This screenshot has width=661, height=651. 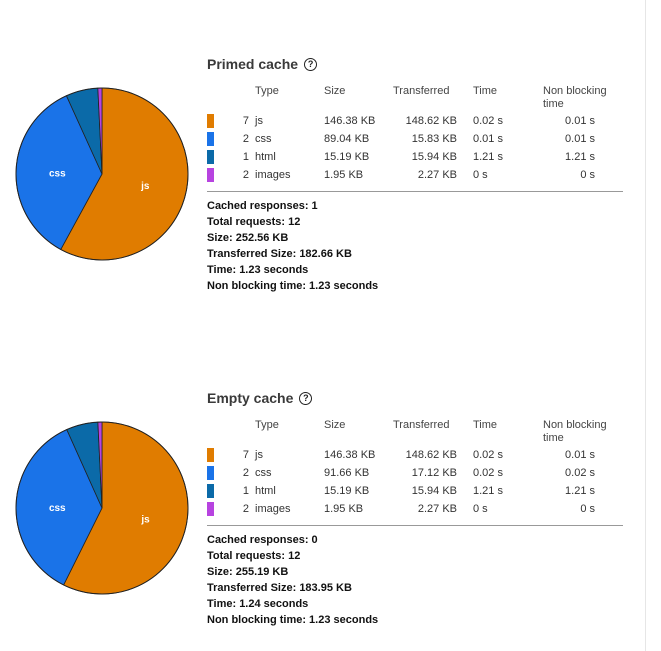 I want to click on empty-cache-title: Empty cache, so click(x=250, y=398).